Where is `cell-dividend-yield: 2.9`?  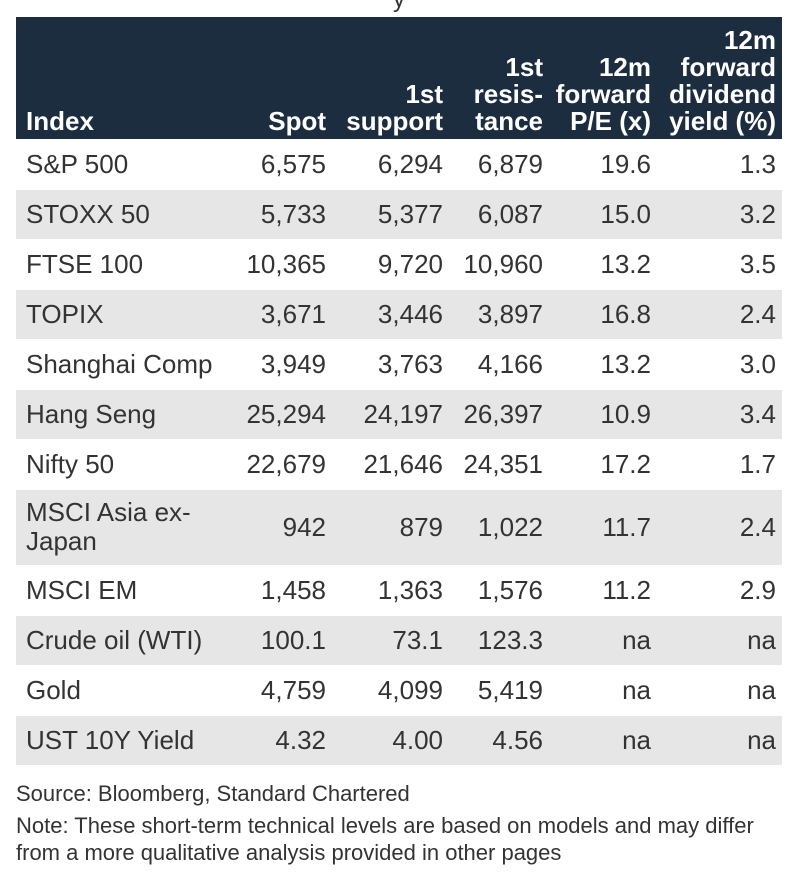 cell-dividend-yield: 2.9 is located at coordinates (719, 589).